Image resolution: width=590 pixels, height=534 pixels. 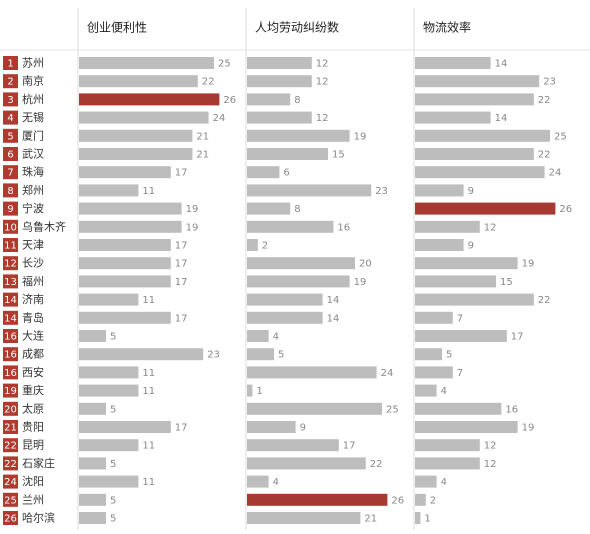 I want to click on rank: 3, so click(x=10, y=100).